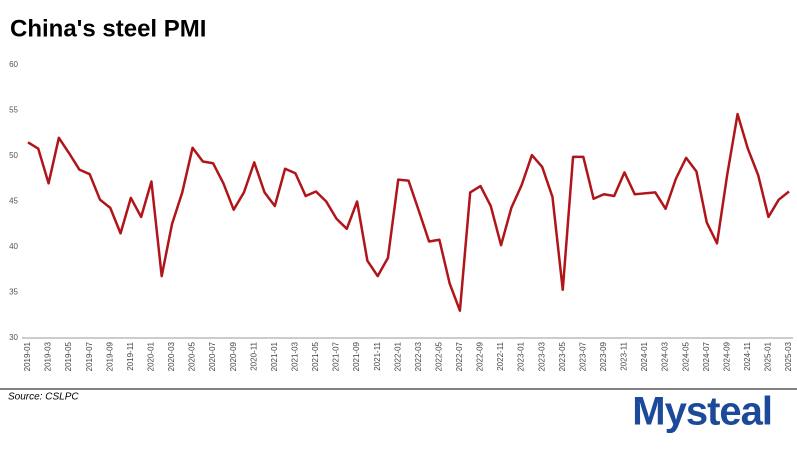 The image size is (797, 452). I want to click on x-tick-label: 2020-01, so click(151, 356).